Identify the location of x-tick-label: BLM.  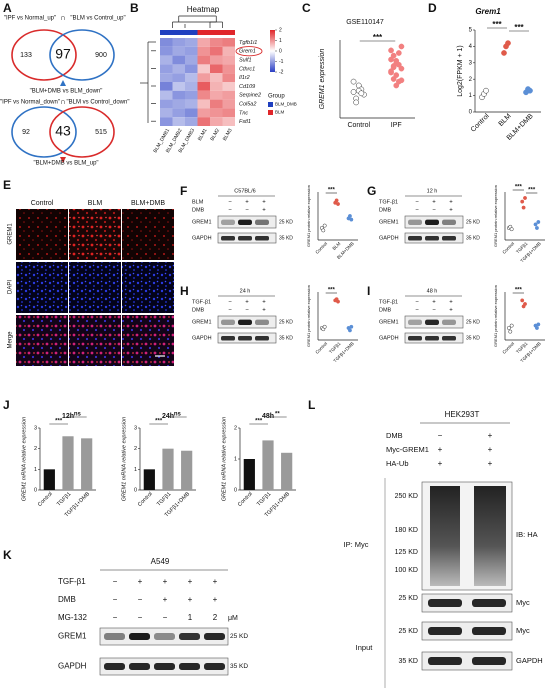
(505, 120).